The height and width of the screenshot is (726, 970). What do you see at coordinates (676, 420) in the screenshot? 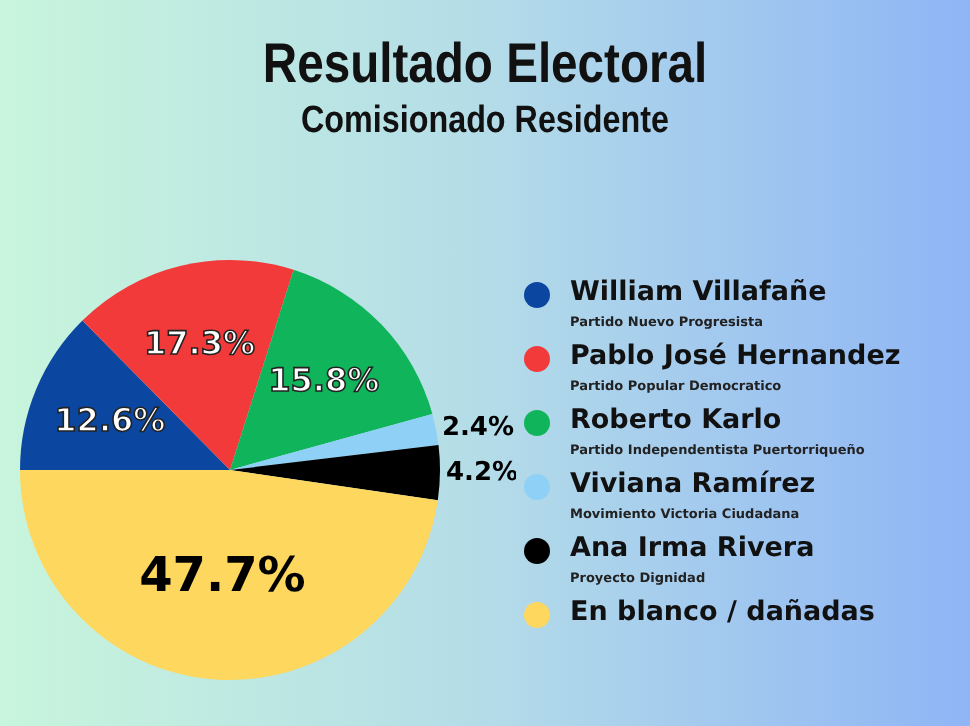
I see `legend-label: Roberto Karlo` at bounding box center [676, 420].